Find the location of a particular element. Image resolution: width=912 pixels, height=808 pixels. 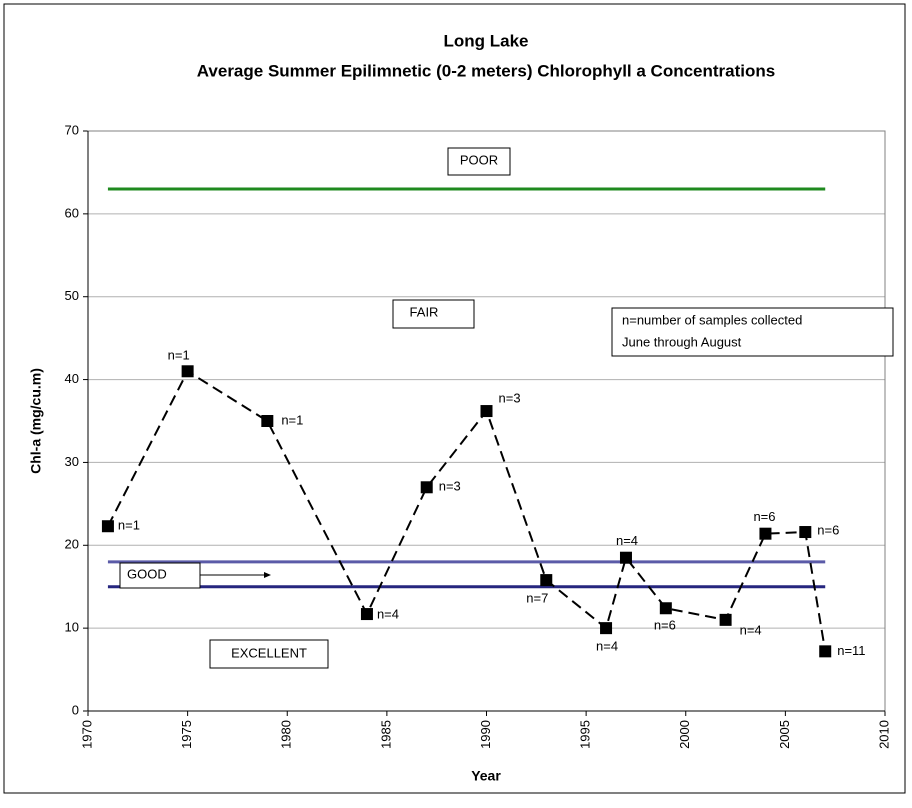

y-tick-label: 70 is located at coordinates (72, 129).